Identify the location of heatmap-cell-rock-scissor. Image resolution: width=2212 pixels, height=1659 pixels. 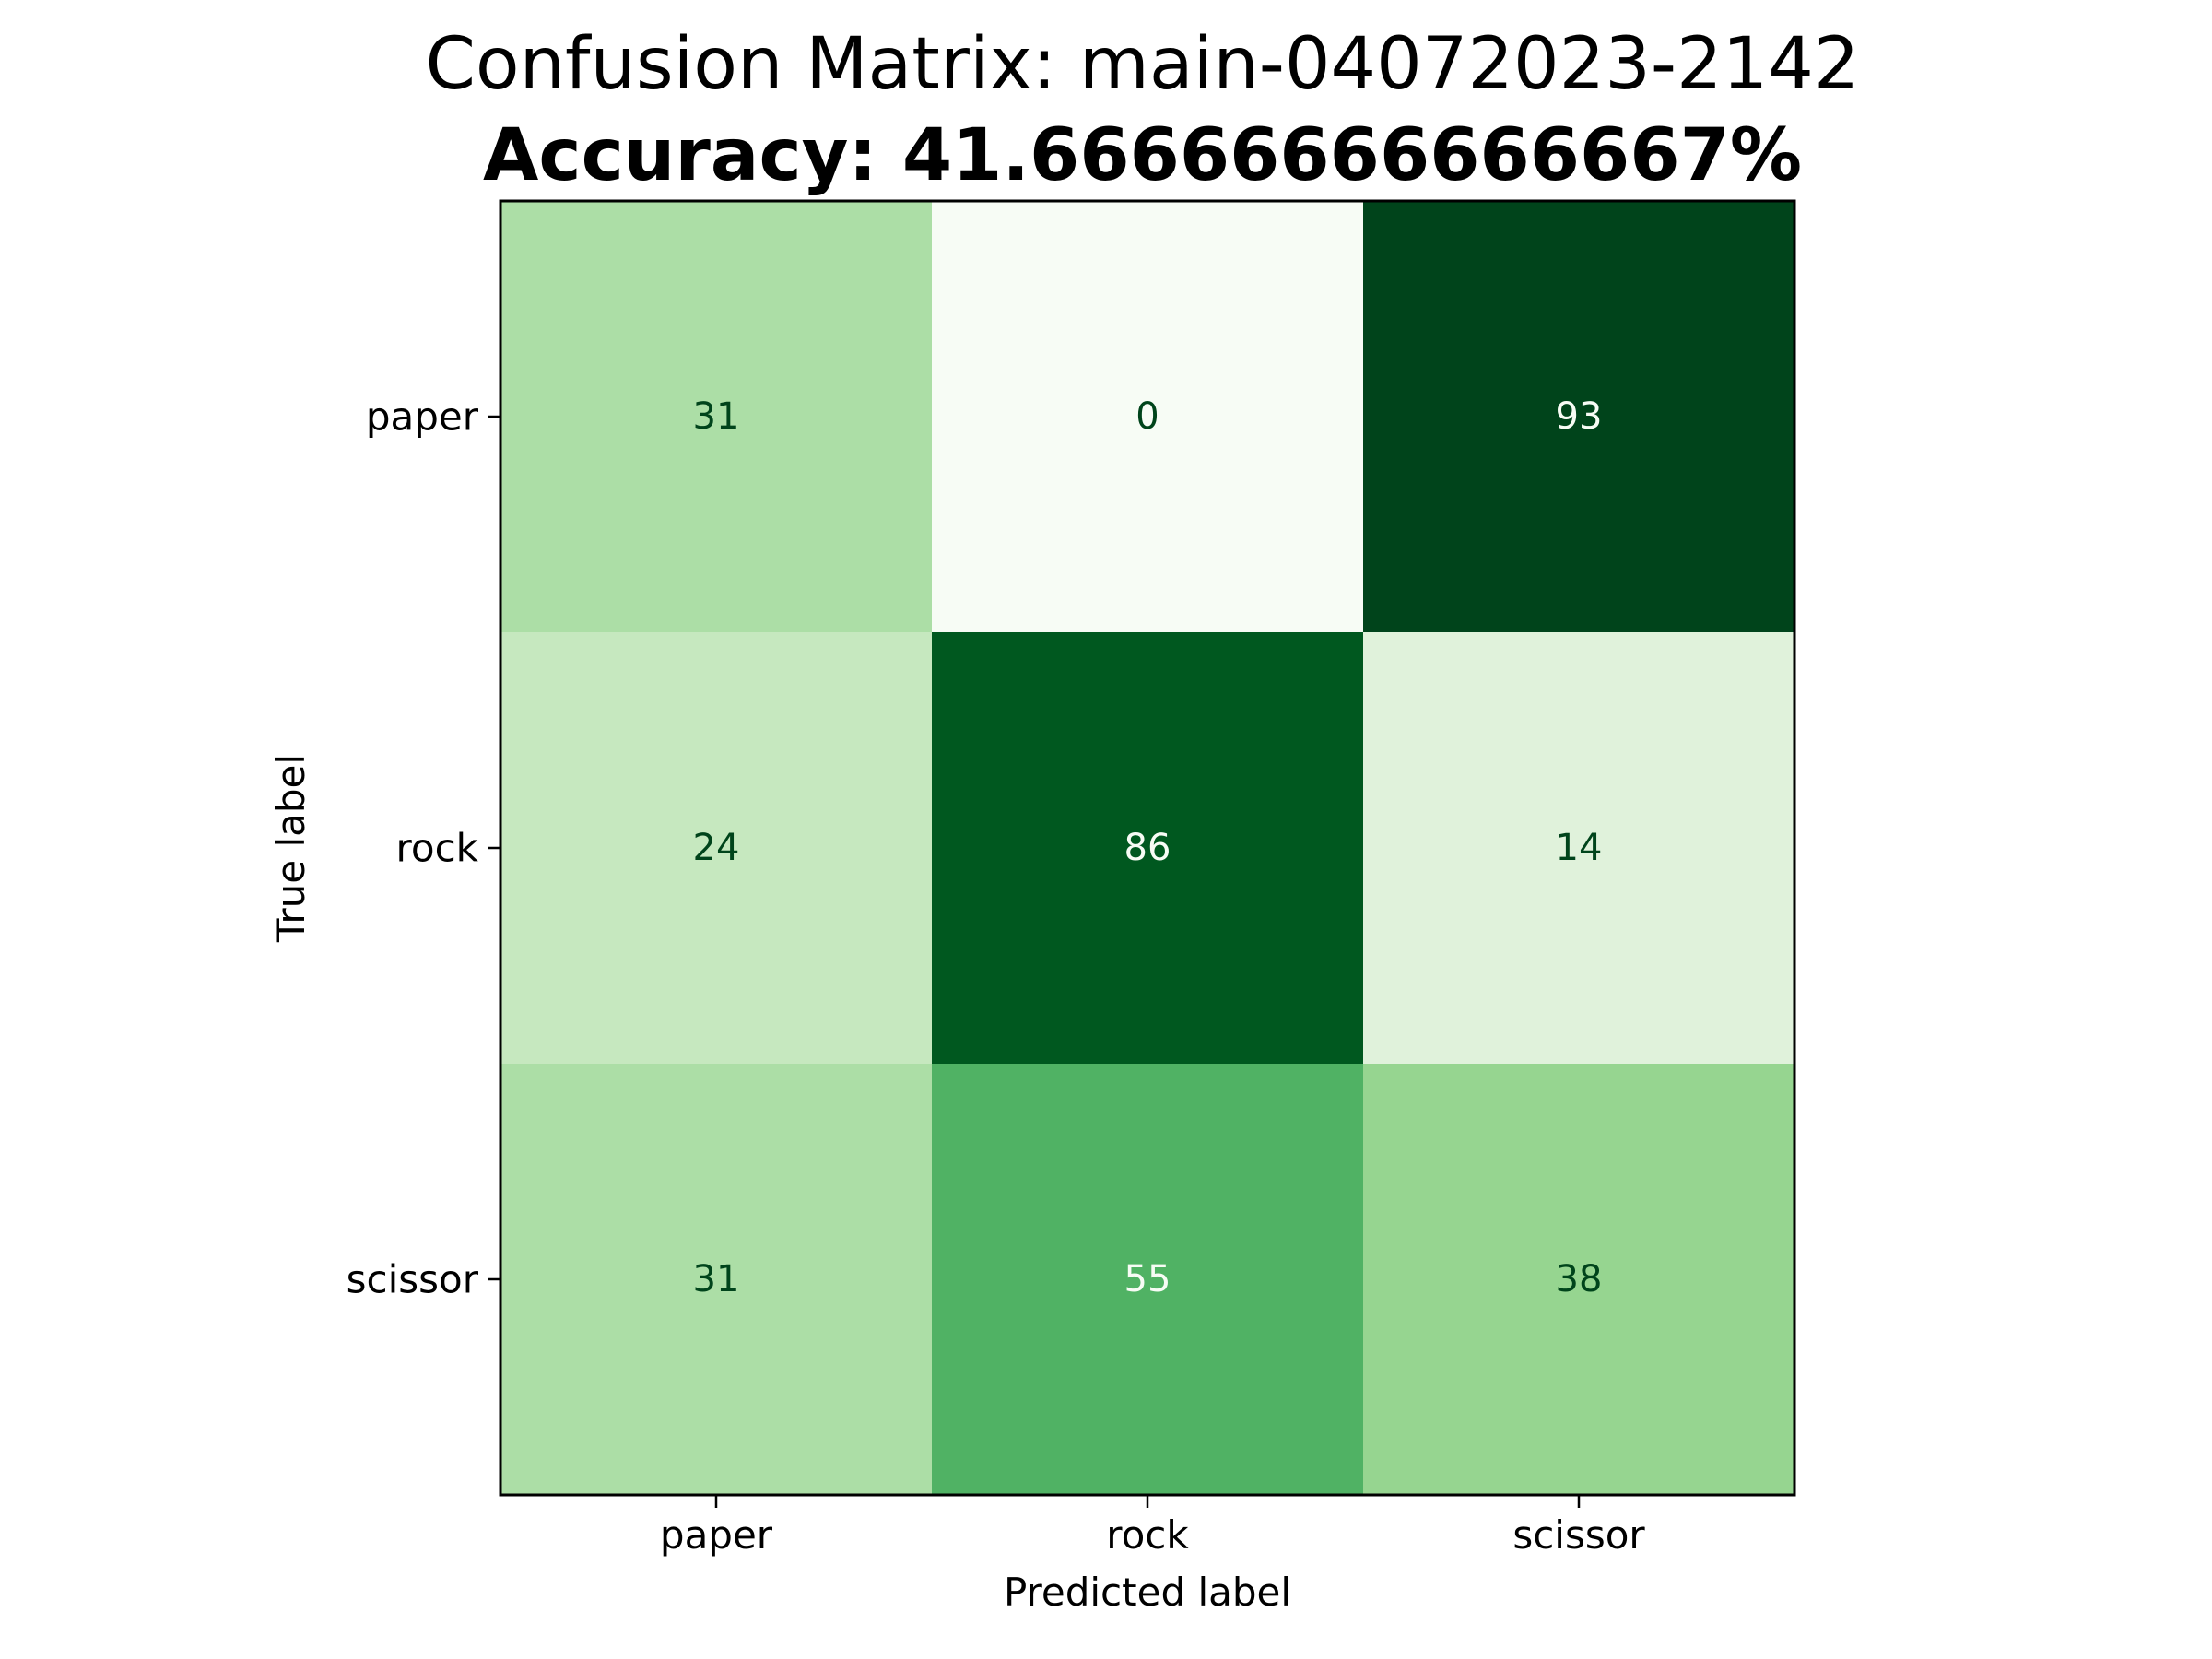
(1579, 848).